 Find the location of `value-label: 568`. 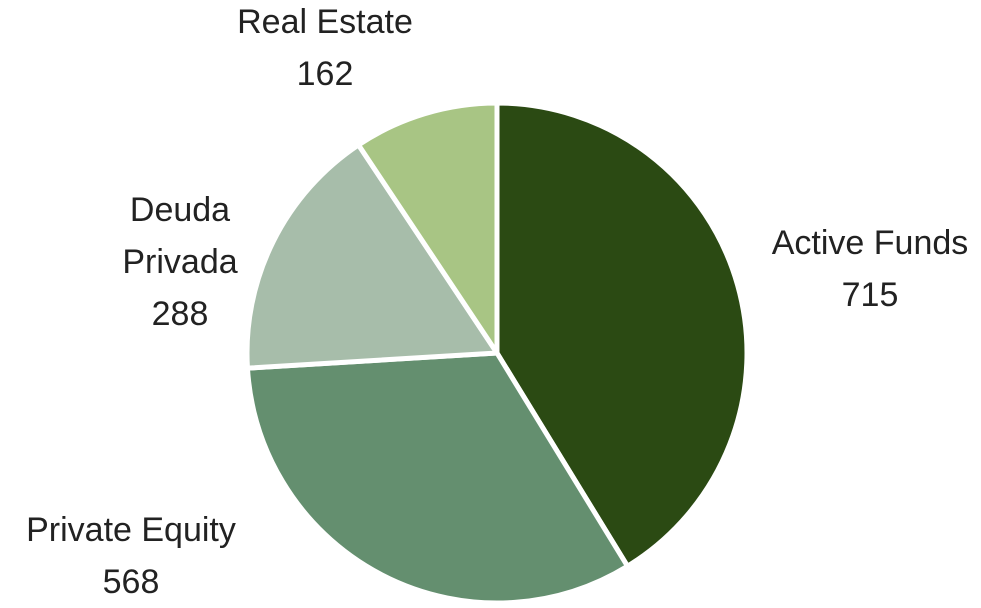

value-label: 568 is located at coordinates (131, 582).